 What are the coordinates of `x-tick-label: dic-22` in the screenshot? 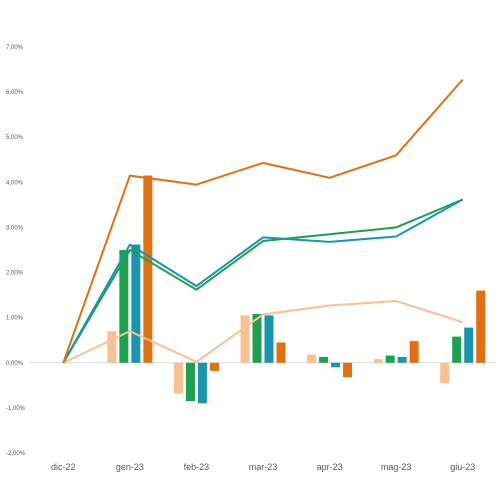 It's located at (63, 467).